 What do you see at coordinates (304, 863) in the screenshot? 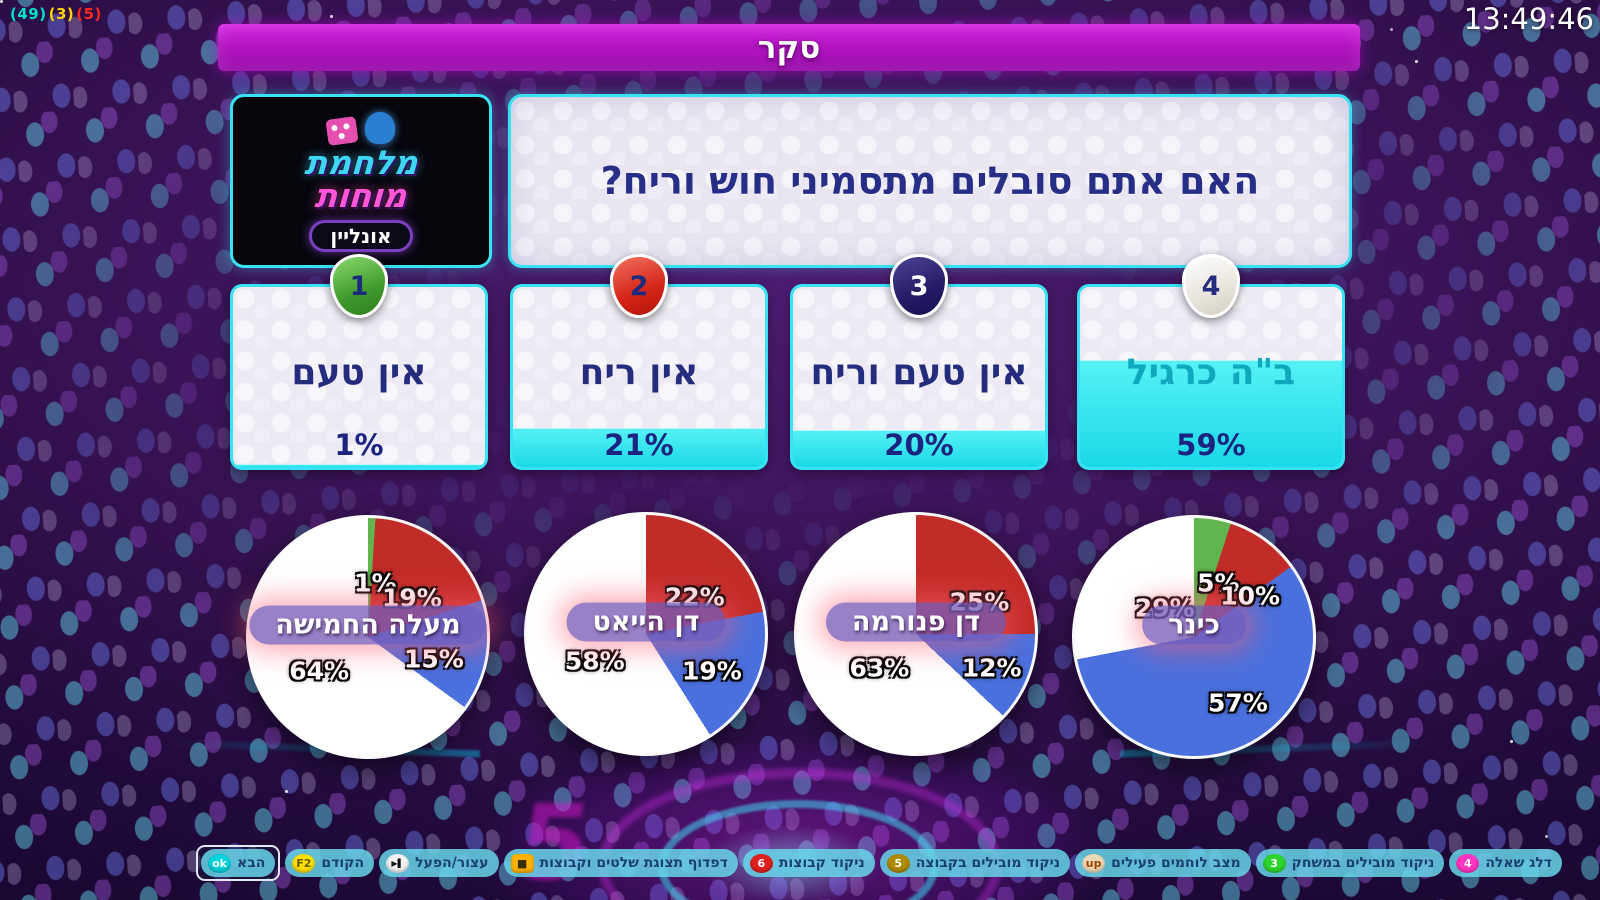
I see `shortcut-badge-icon: F2` at bounding box center [304, 863].